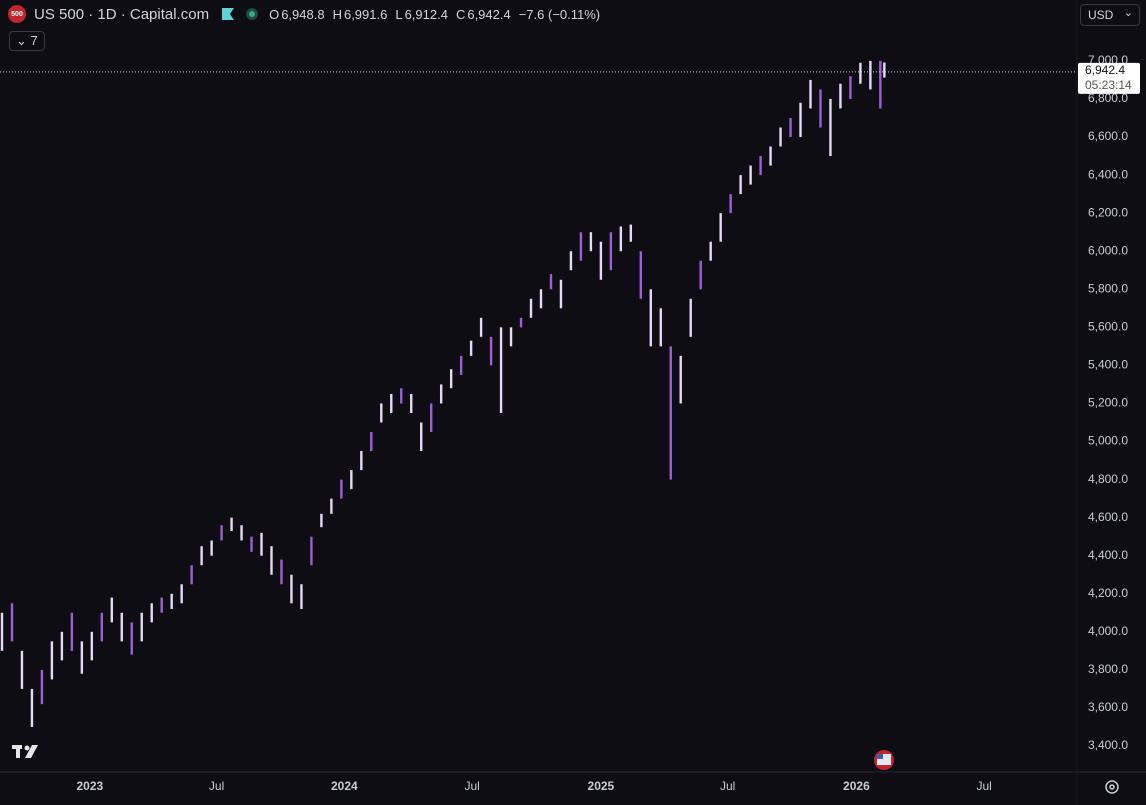 The width and height of the screenshot is (1146, 805). I want to click on indicators-toggle: ⌄ 7, so click(27, 41).